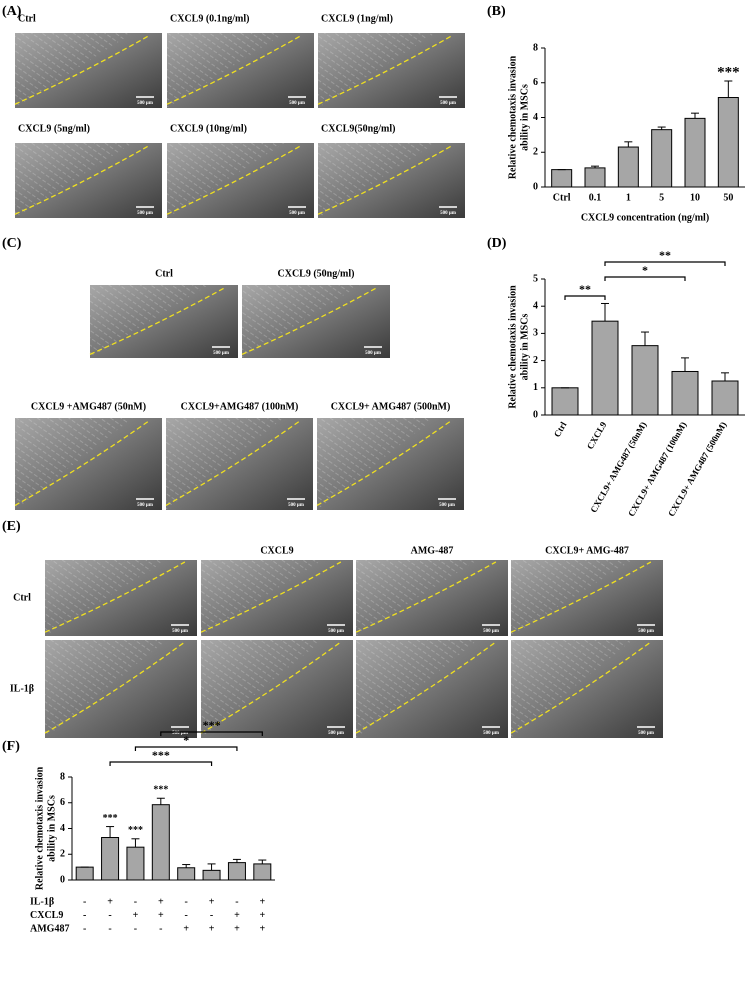 This screenshot has width=750, height=992. Describe the element at coordinates (391, 406) in the screenshot. I see `image-label: CXCL9+ AMG487 (500nM)` at that location.